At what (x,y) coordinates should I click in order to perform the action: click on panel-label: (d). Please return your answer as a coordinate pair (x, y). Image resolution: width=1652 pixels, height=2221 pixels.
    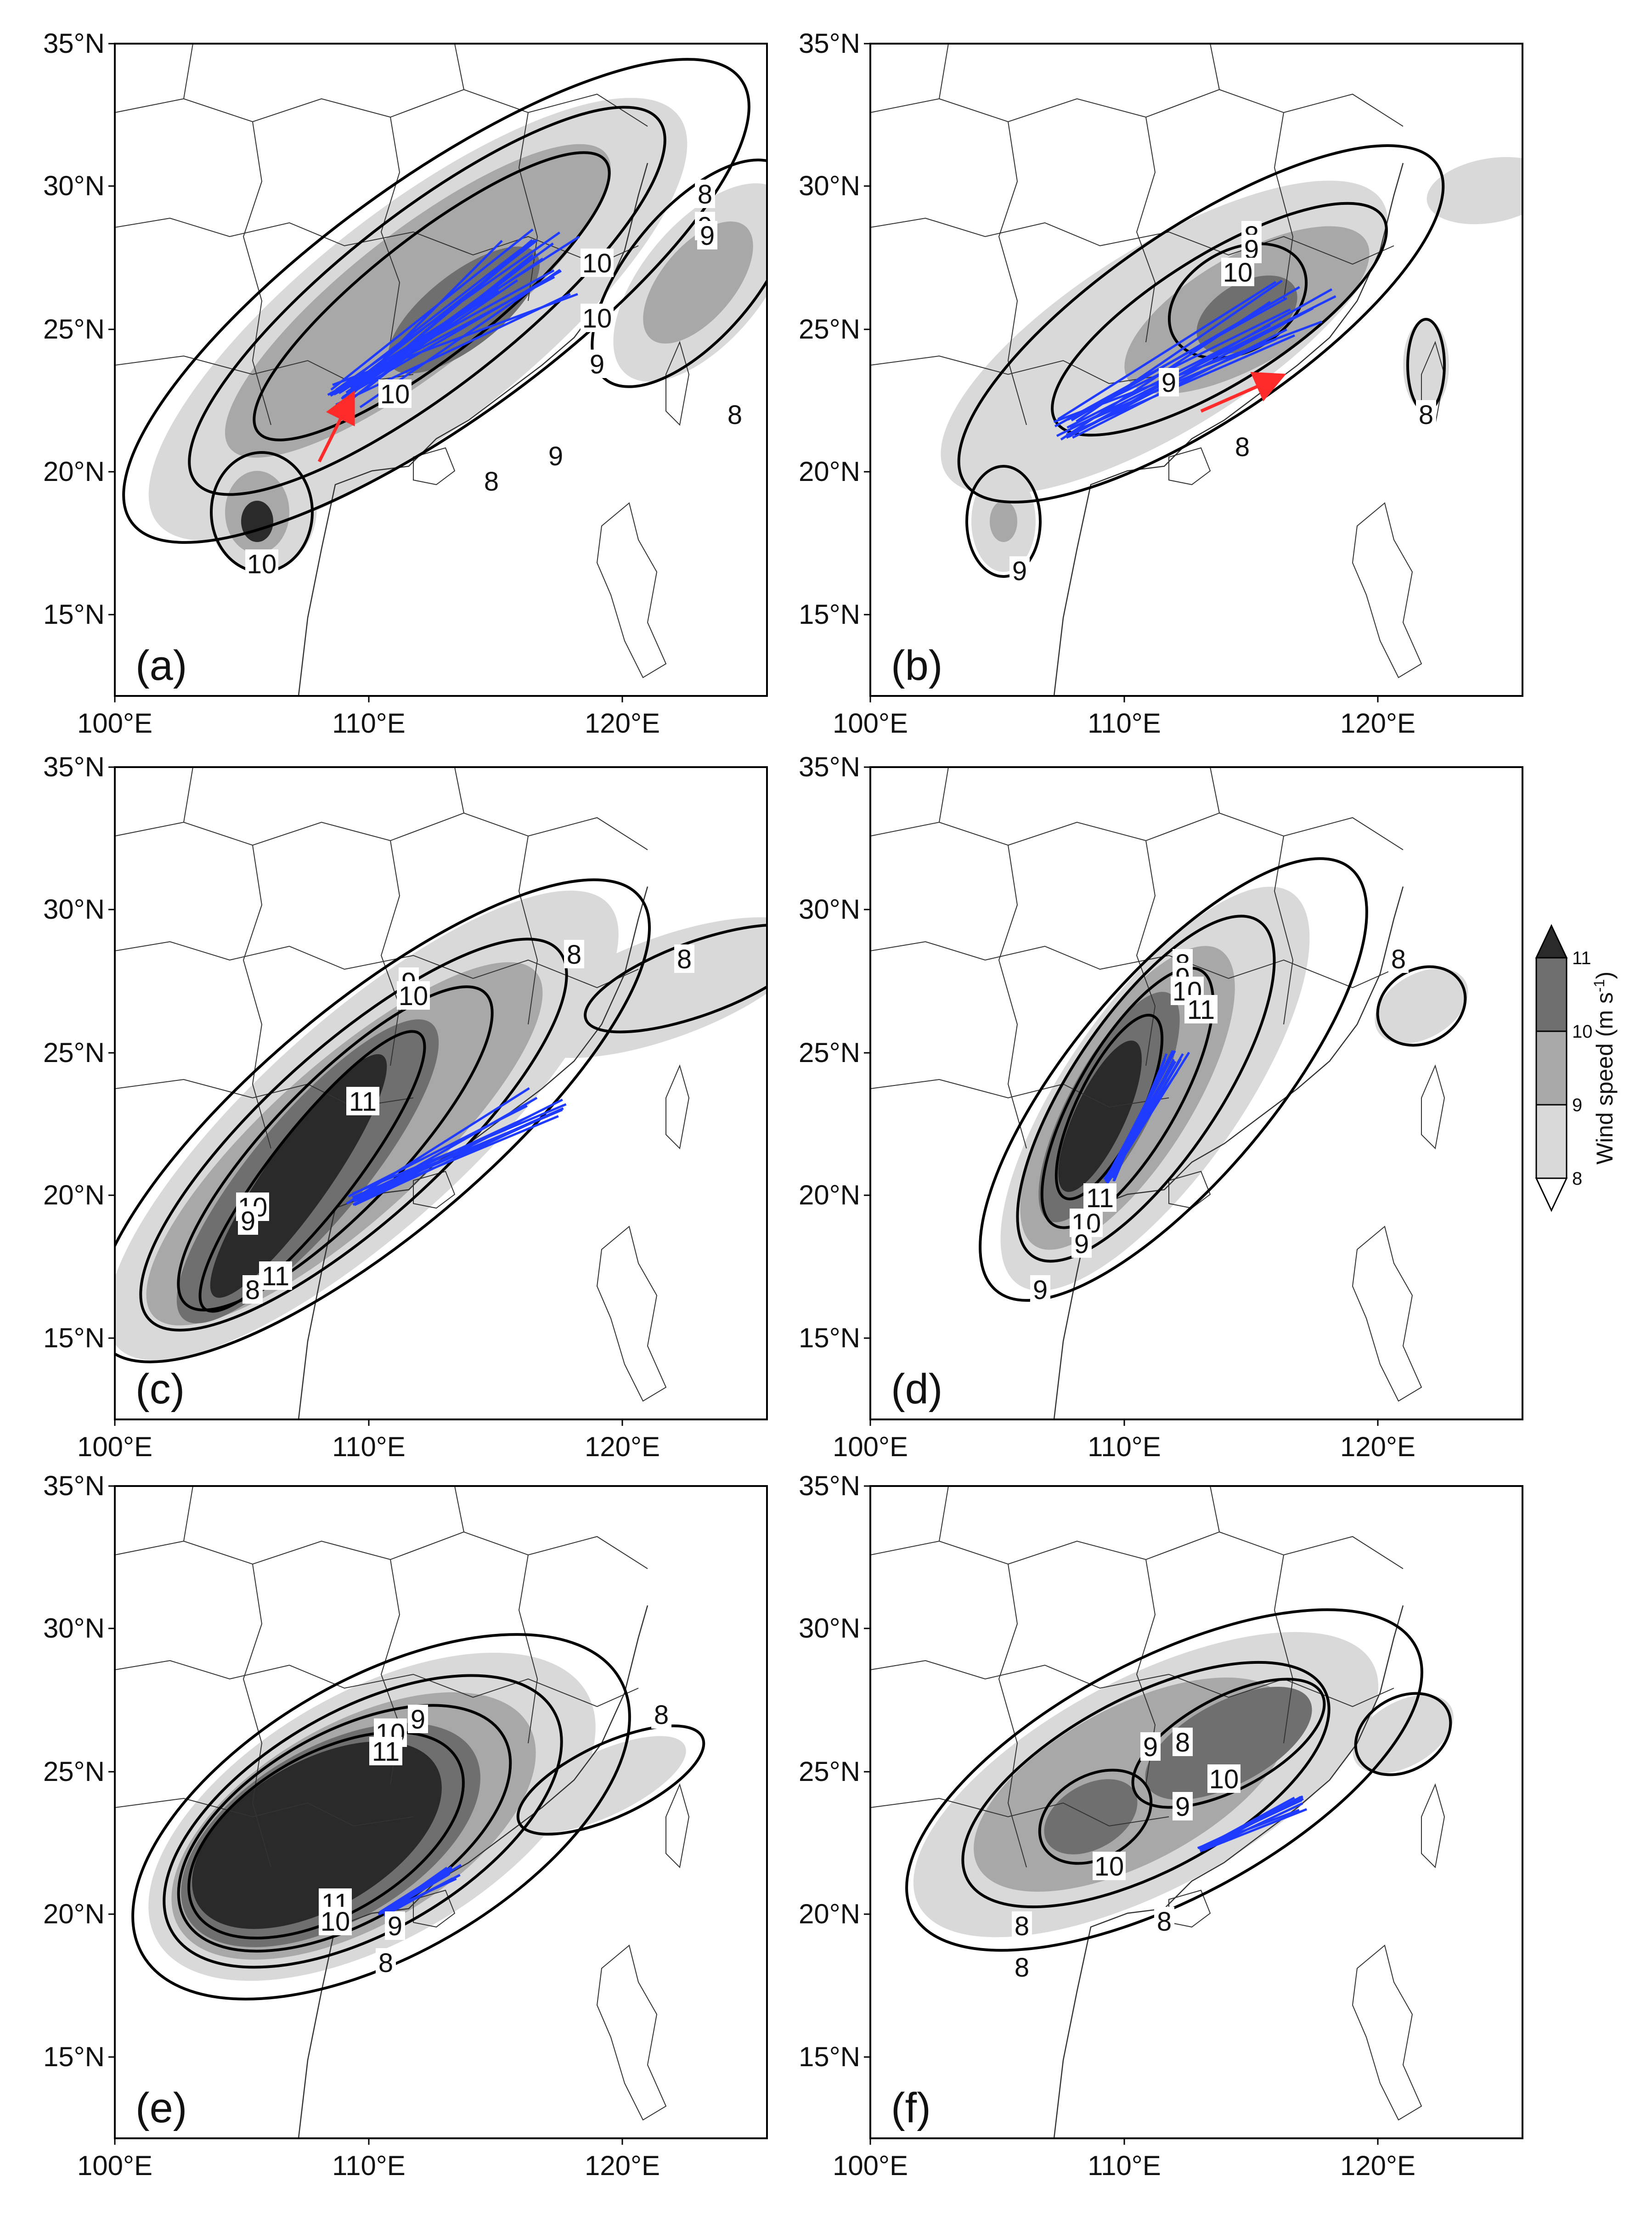
    Looking at the image, I should click on (917, 1389).